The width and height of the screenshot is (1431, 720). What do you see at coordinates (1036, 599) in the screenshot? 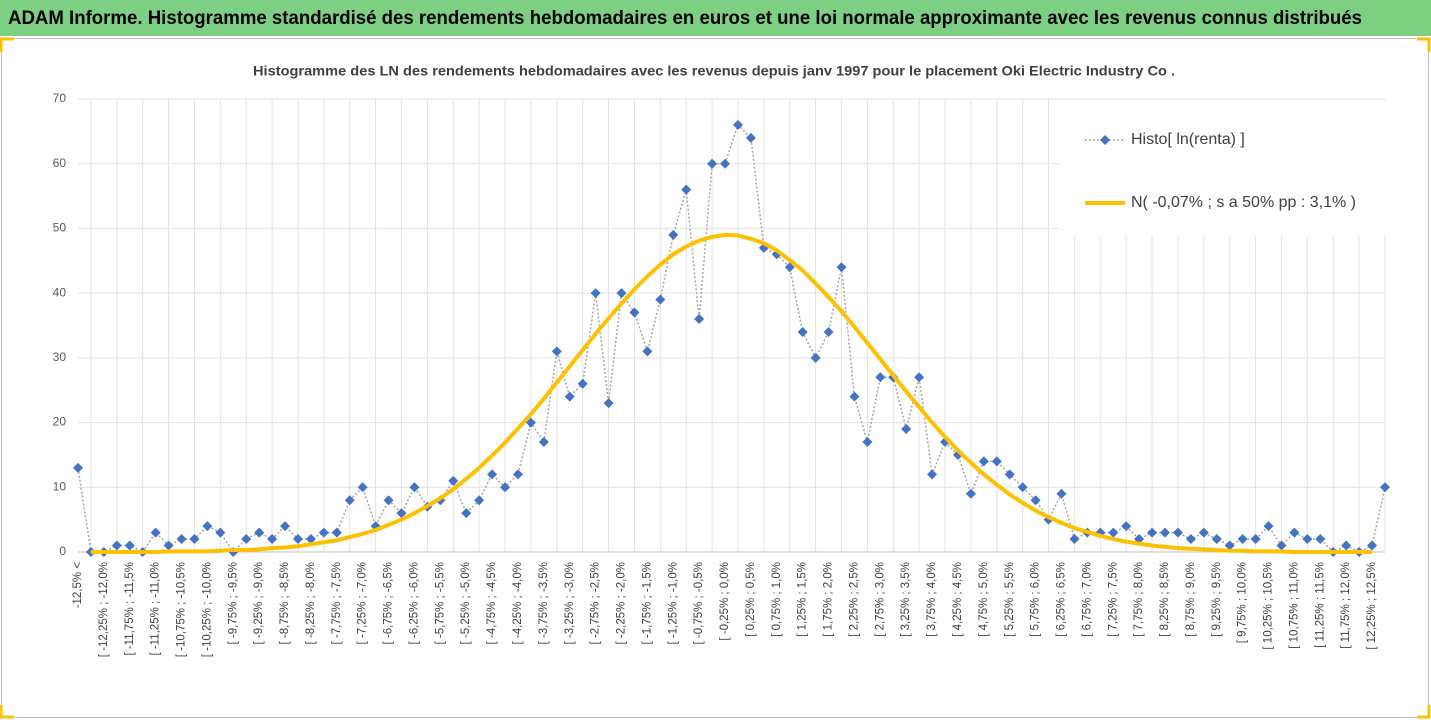
I see `x-tick-label: [ 5,75% ; 6,0%` at bounding box center [1036, 599].